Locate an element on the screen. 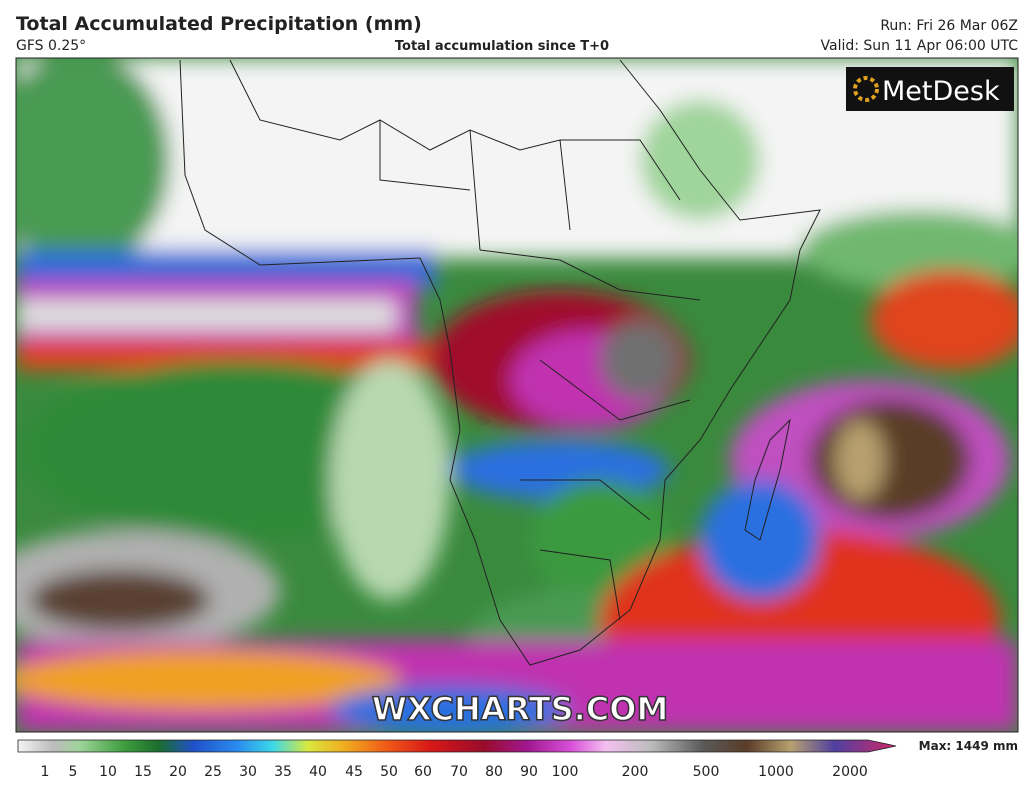 The height and width of the screenshot is (796, 1024). colorbar-tick-label: 40 is located at coordinates (318, 772).